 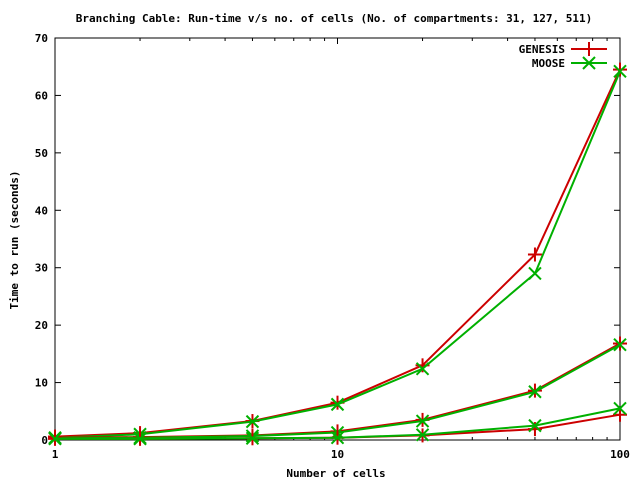 I want to click on y-axis-label: Time to run (seconds), so click(x=14, y=239).